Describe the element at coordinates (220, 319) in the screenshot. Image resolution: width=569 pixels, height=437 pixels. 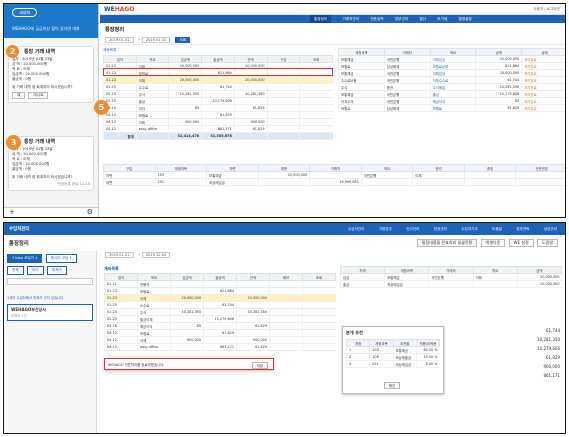
I see `table-row: 02-25 출금이체 10,279,606` at that location.